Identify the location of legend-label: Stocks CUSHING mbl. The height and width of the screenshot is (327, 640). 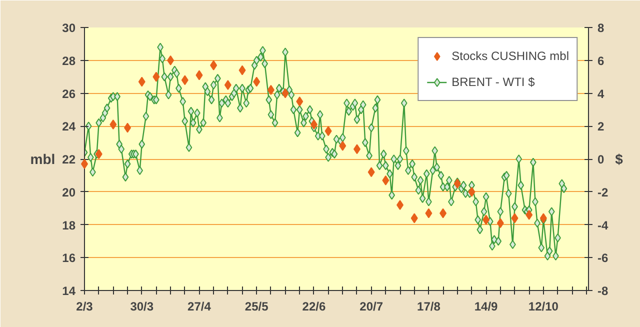
(510, 56).